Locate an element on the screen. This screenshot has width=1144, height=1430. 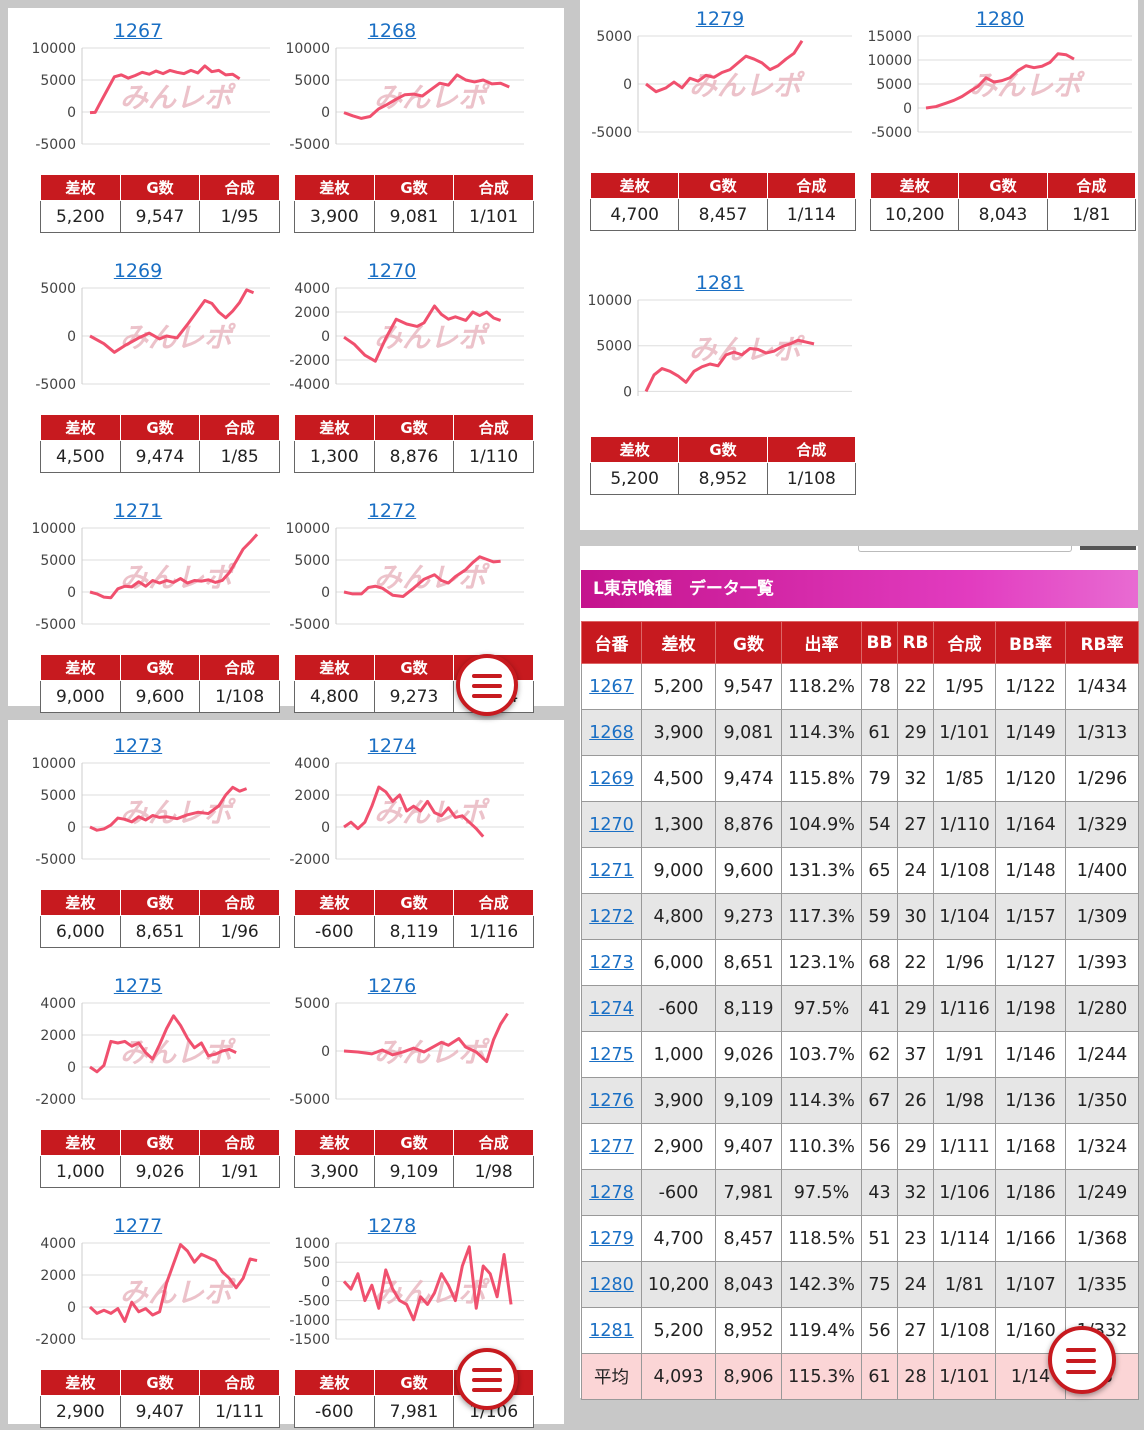
machine-id-link: 1267 is located at coordinates (138, 31).